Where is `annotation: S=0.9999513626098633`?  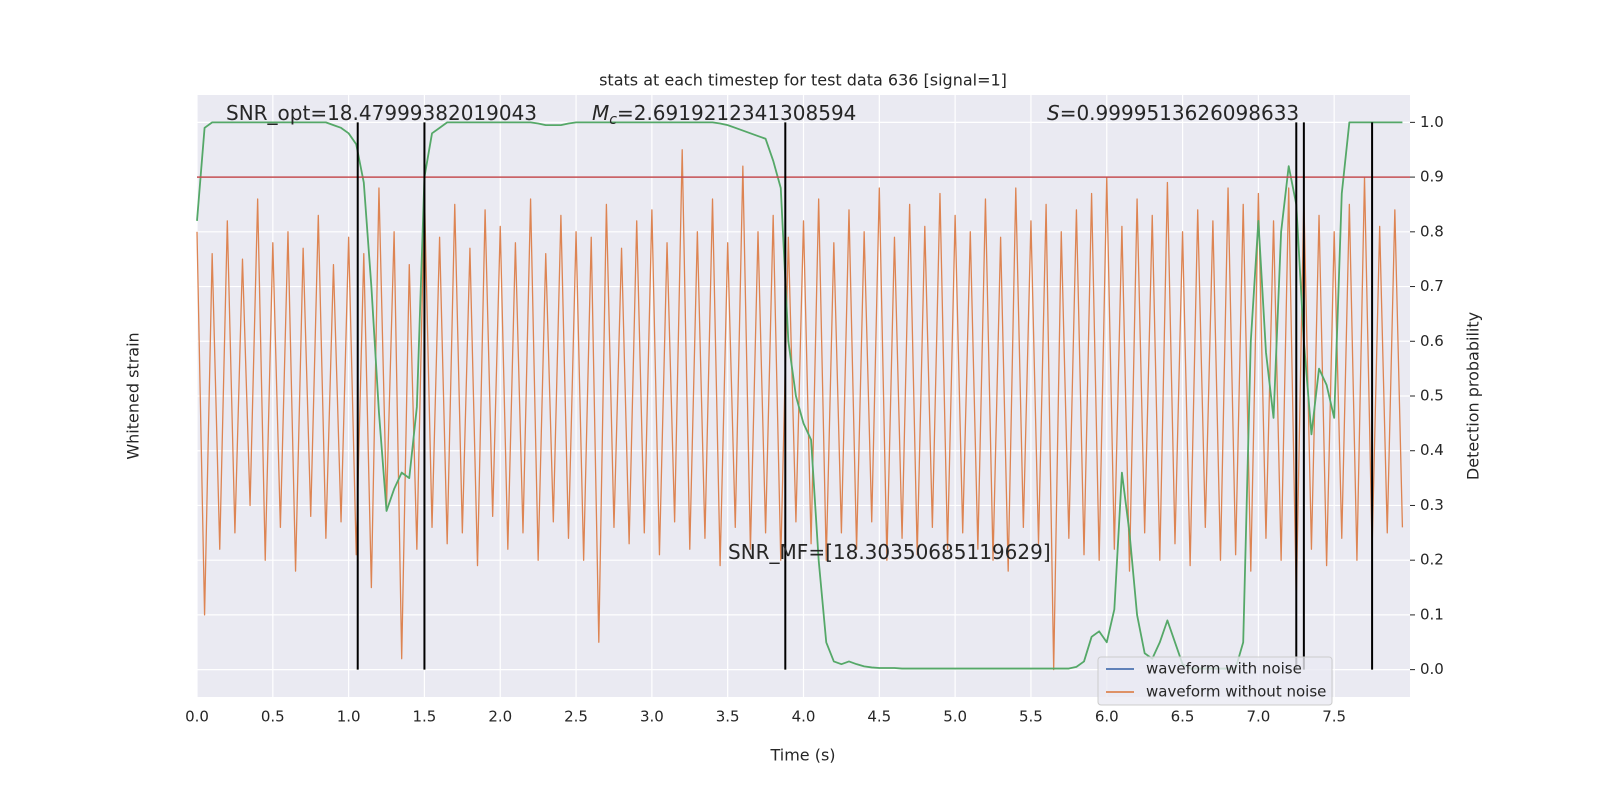
annotation: S=0.9999513626098633 is located at coordinates (1173, 113).